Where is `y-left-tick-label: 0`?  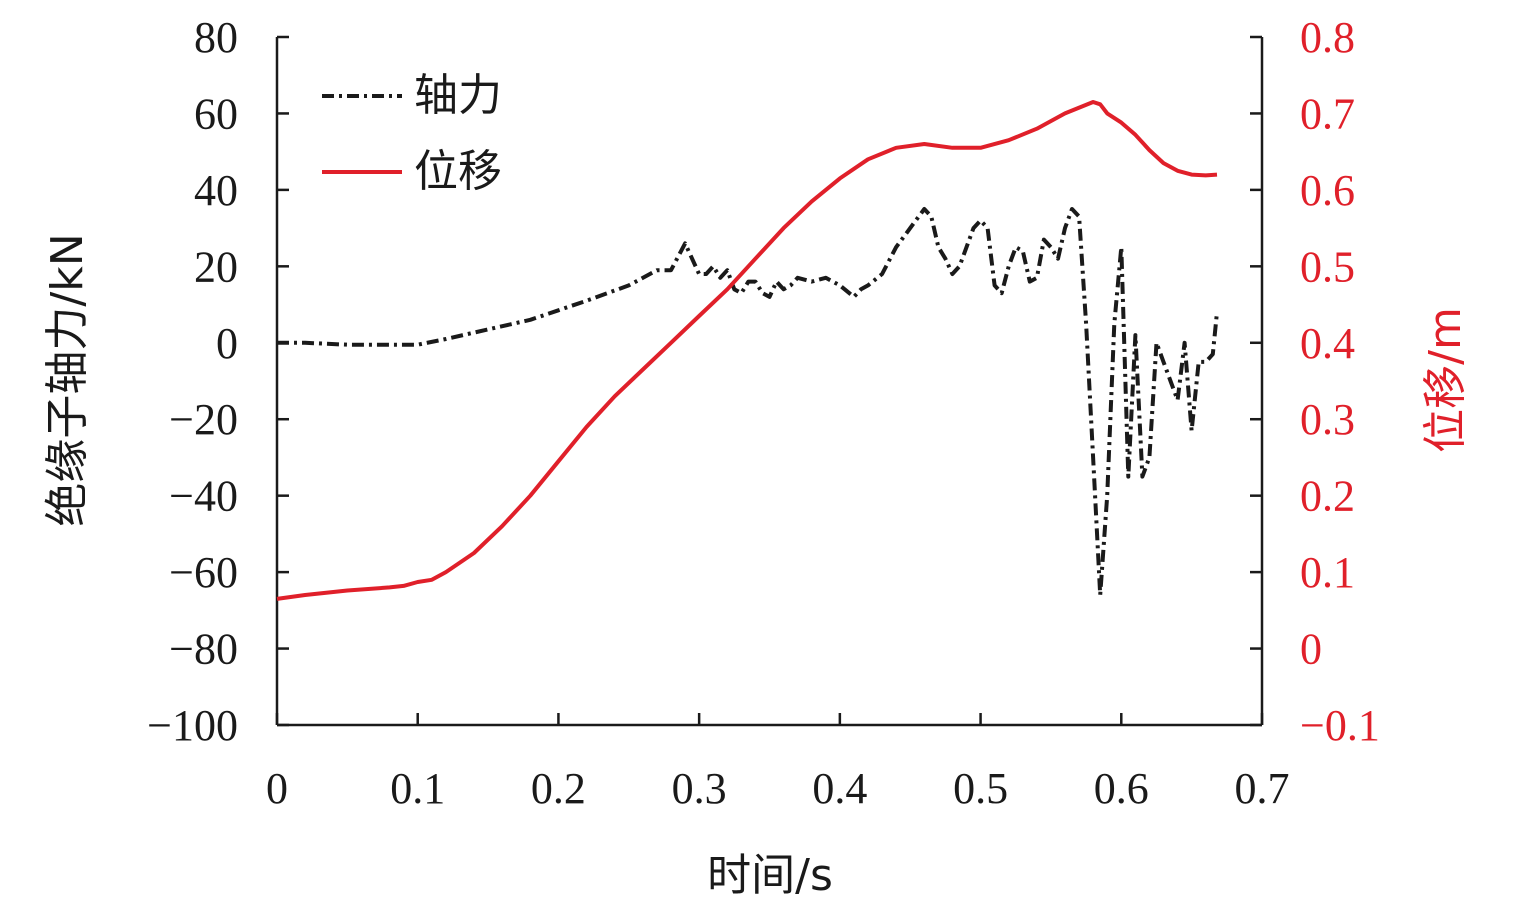
y-left-tick-label: 0 is located at coordinates (227, 343).